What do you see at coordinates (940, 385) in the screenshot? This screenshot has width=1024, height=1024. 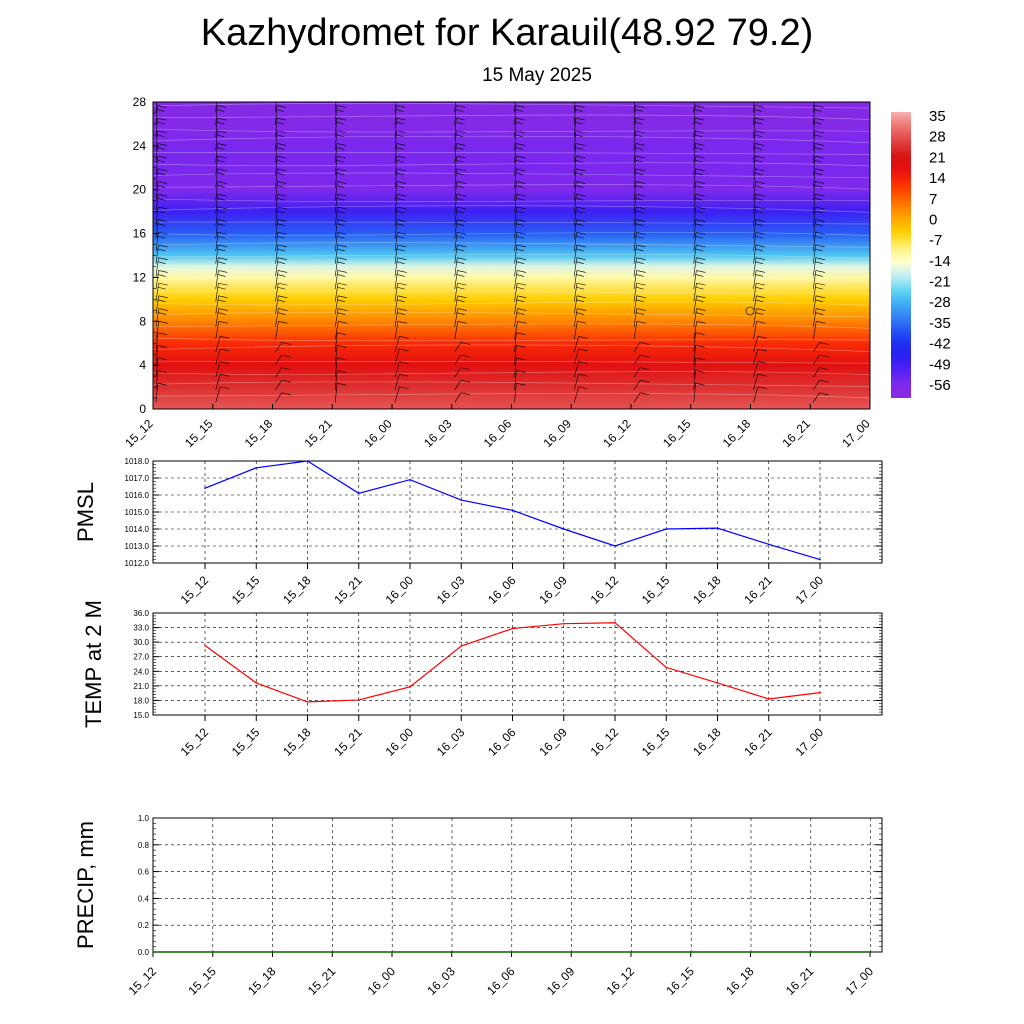 I see `colorbar-label: -56` at bounding box center [940, 385].